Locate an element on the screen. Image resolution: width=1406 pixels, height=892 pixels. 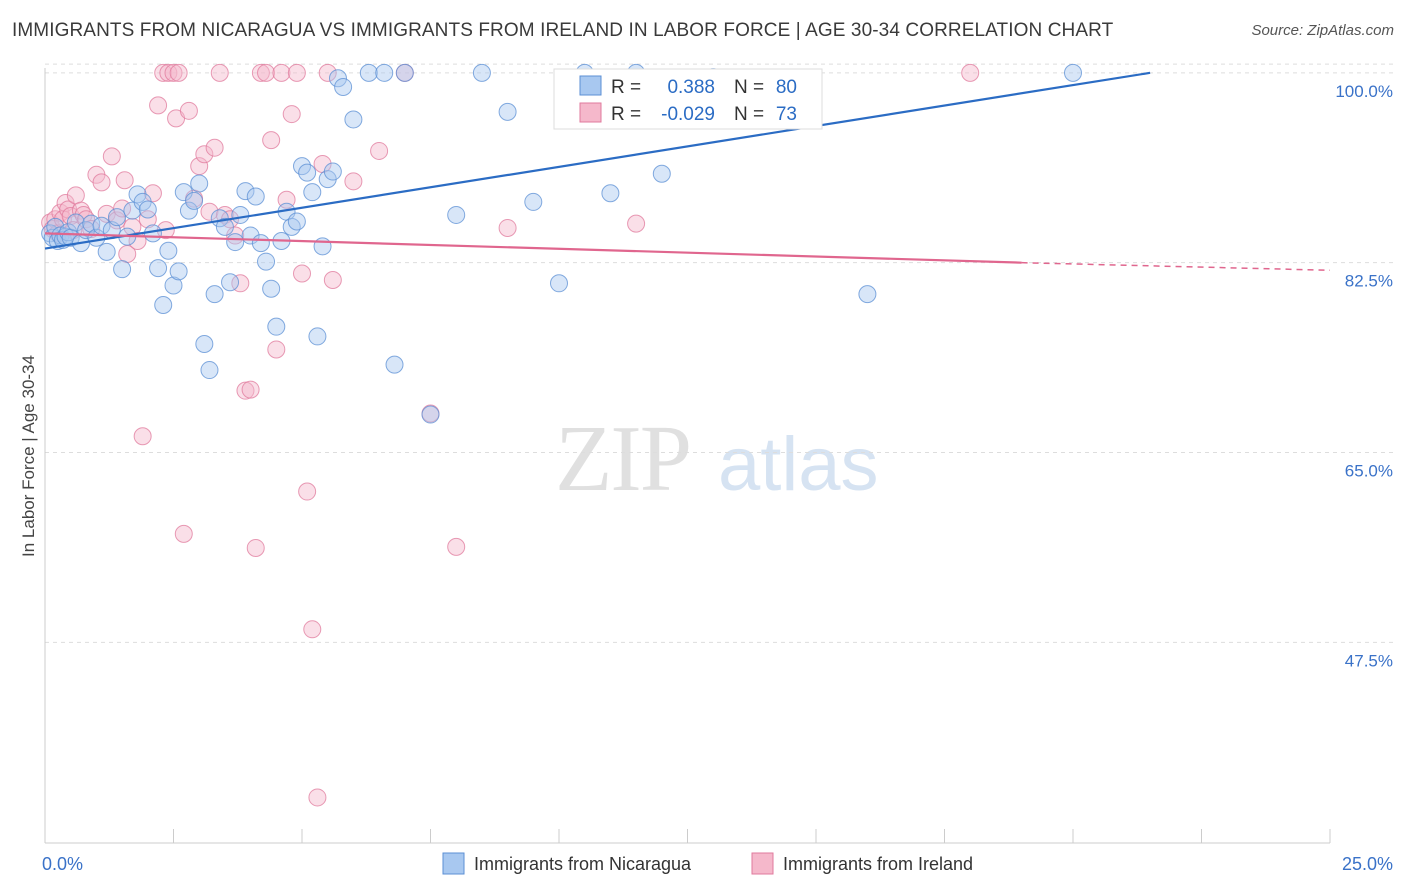
legend-n-value-ireland: 73 is located at coordinates (786, 114).